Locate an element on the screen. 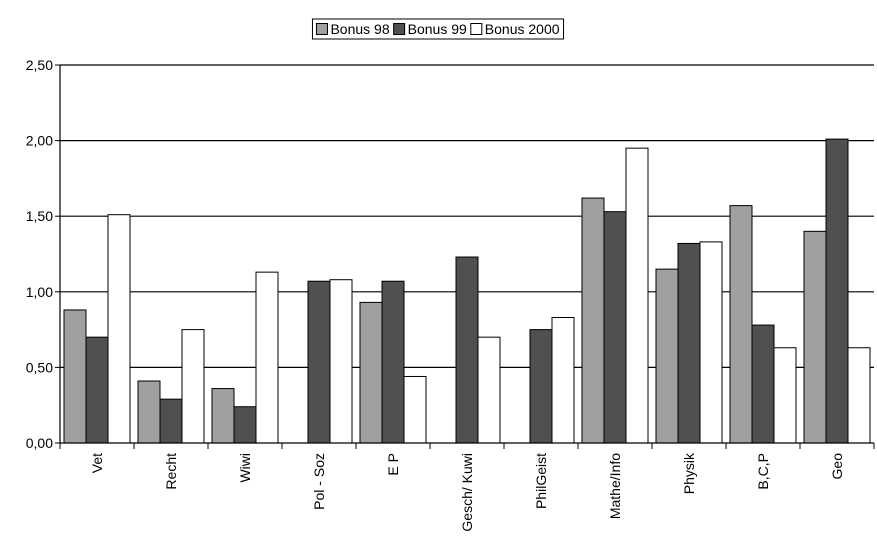 The image size is (877, 549). legend-label: Bonus 99 is located at coordinates (437, 29).